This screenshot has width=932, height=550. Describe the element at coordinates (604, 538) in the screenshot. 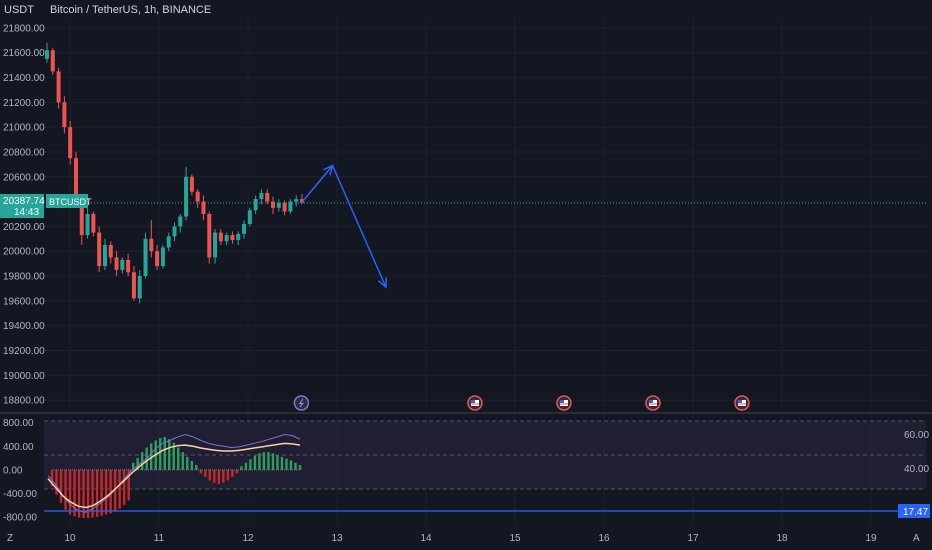

I see `time-tick-label: 16` at that location.